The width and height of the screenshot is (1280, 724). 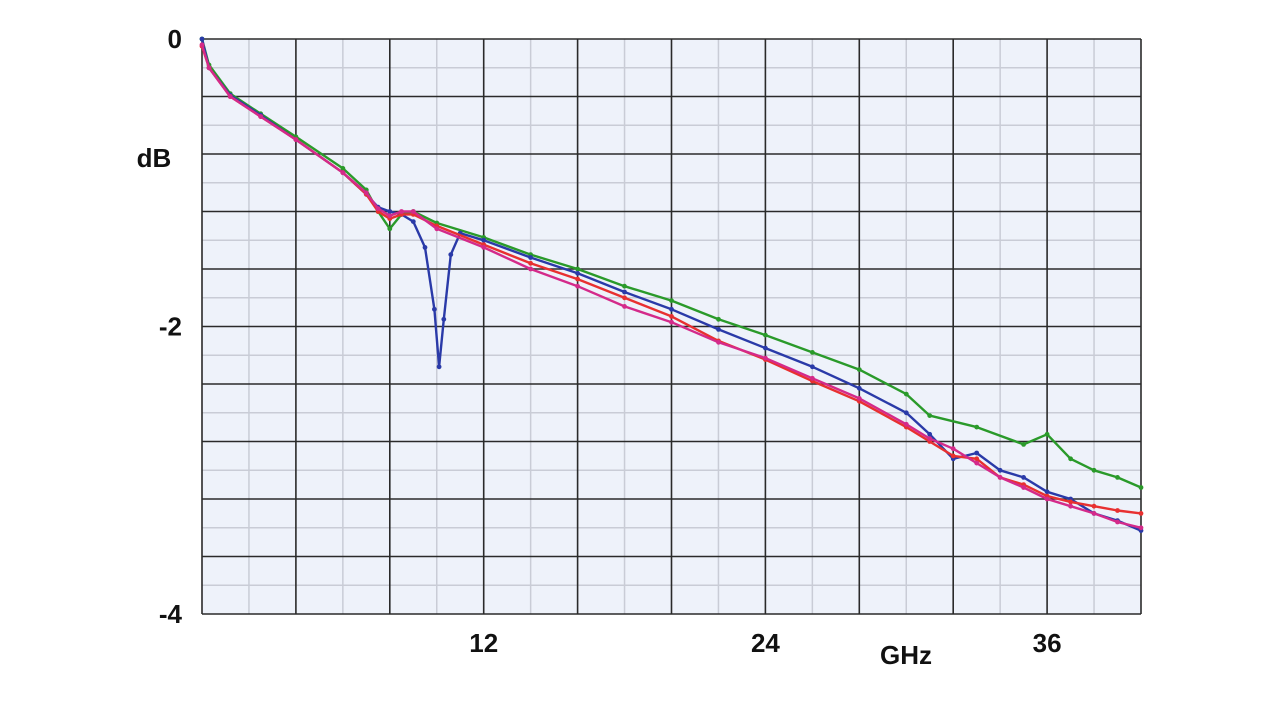 What do you see at coordinates (170, 327) in the screenshot?
I see `y-tick-label: -2` at bounding box center [170, 327].